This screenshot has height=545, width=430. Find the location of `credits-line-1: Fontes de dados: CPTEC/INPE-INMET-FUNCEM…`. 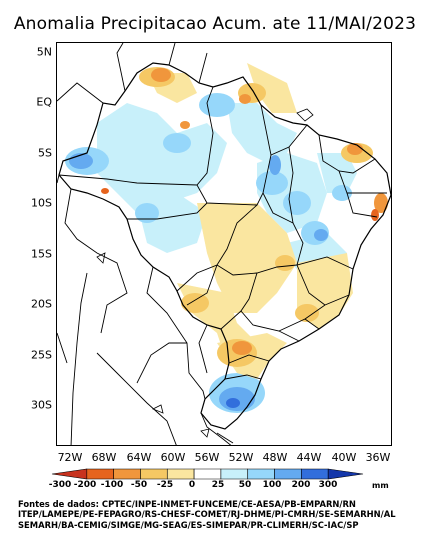

credits-line-1: Fontes de dados: CPTEC/INPE-INMET-FUNCEM… is located at coordinates (187, 504).